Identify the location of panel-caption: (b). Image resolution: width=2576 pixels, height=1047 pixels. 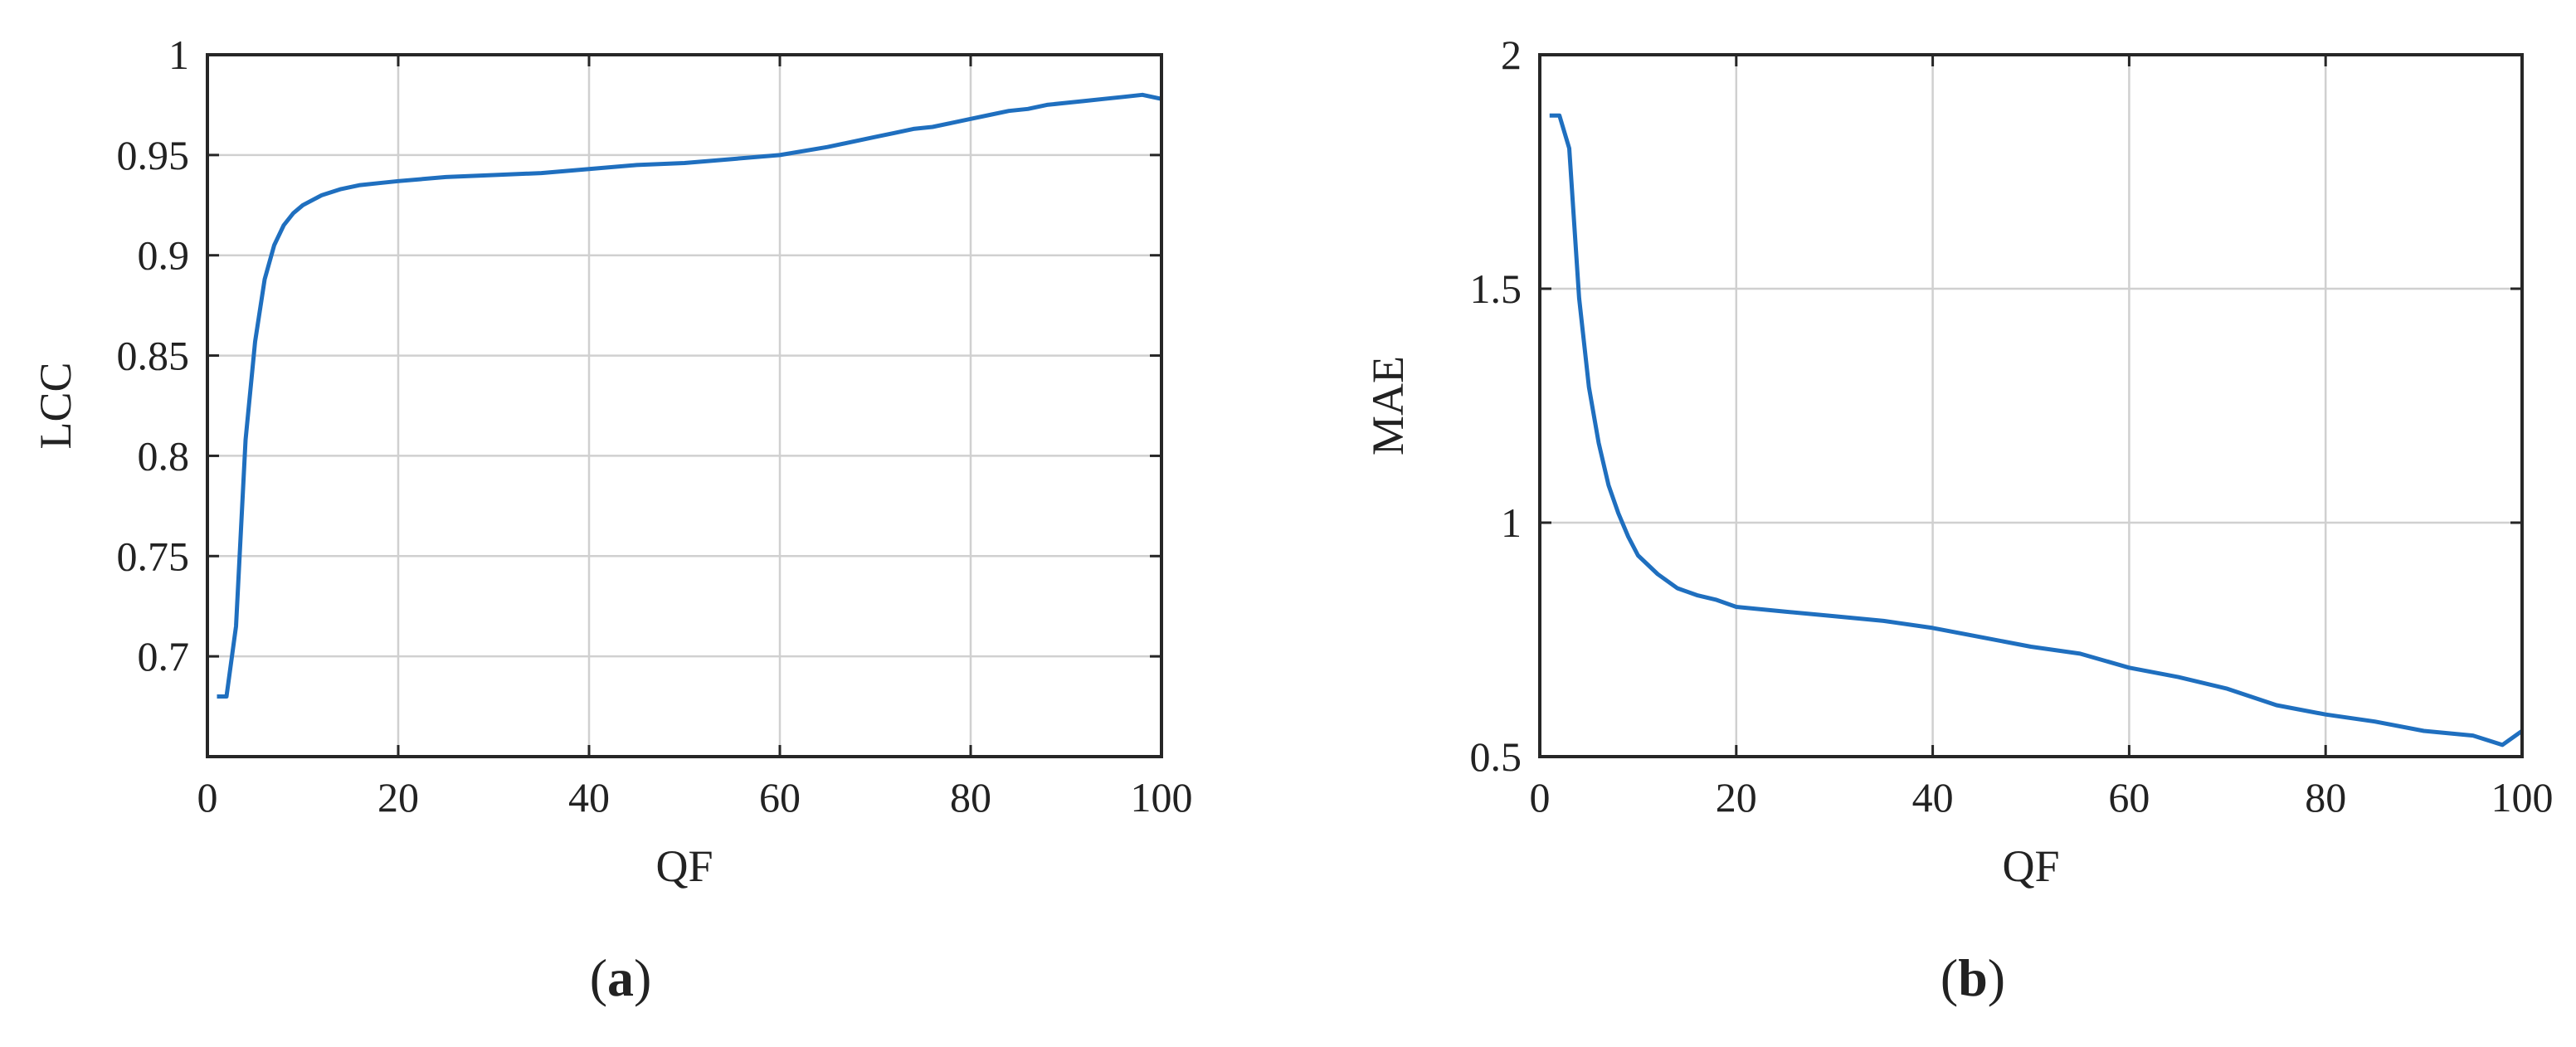
(1973, 977).